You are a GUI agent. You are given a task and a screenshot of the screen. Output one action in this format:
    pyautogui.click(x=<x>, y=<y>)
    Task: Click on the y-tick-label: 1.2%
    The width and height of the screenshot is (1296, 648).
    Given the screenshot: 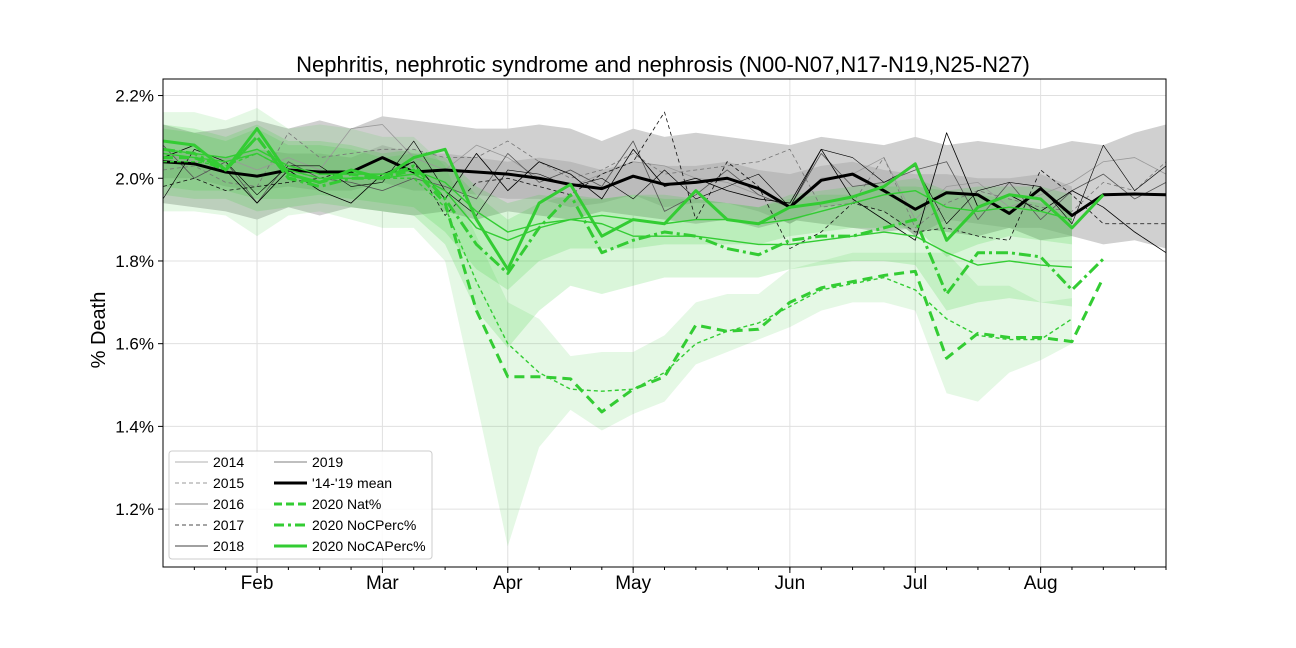 What is the action you would take?
    pyautogui.click(x=134, y=509)
    